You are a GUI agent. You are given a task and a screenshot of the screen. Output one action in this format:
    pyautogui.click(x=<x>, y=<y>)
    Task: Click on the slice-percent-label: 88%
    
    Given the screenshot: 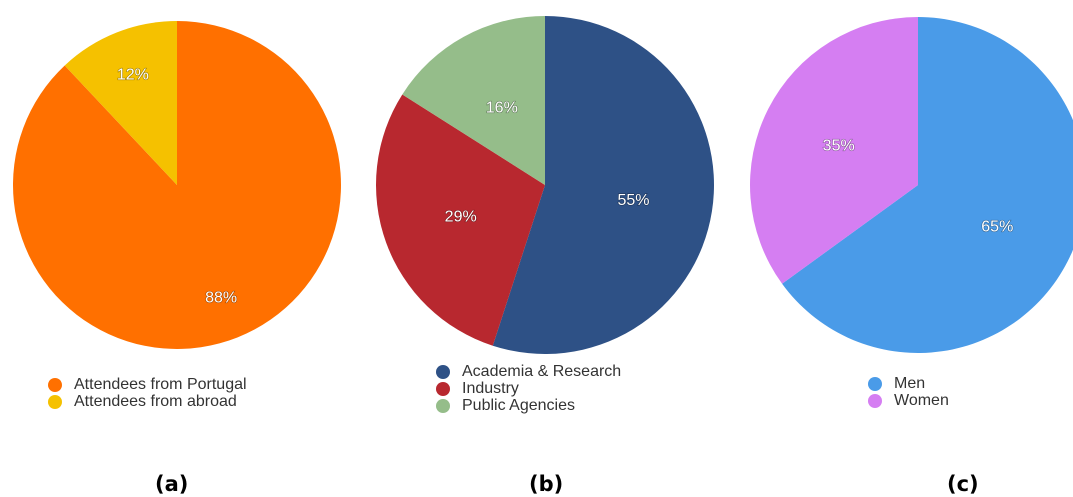 What is the action you would take?
    pyautogui.click(x=221, y=297)
    